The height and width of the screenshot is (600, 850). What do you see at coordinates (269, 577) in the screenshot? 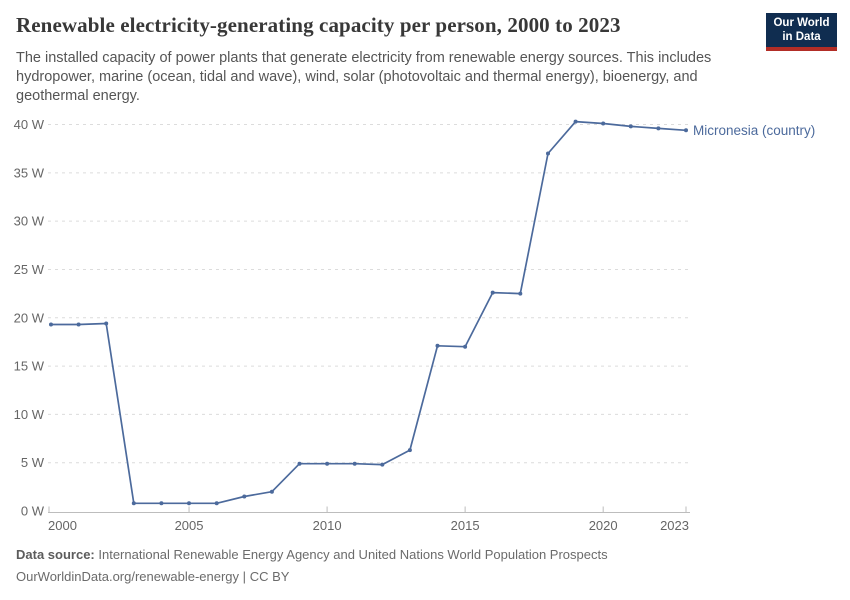
I see `license-text: CC BY` at bounding box center [269, 577].